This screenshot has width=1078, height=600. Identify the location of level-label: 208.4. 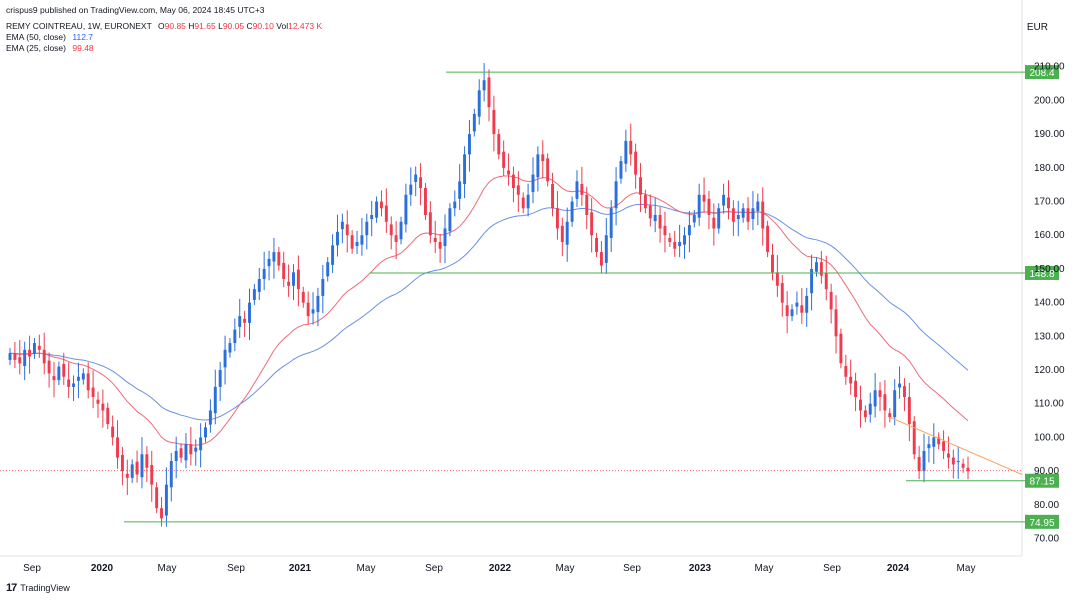
(1041, 73).